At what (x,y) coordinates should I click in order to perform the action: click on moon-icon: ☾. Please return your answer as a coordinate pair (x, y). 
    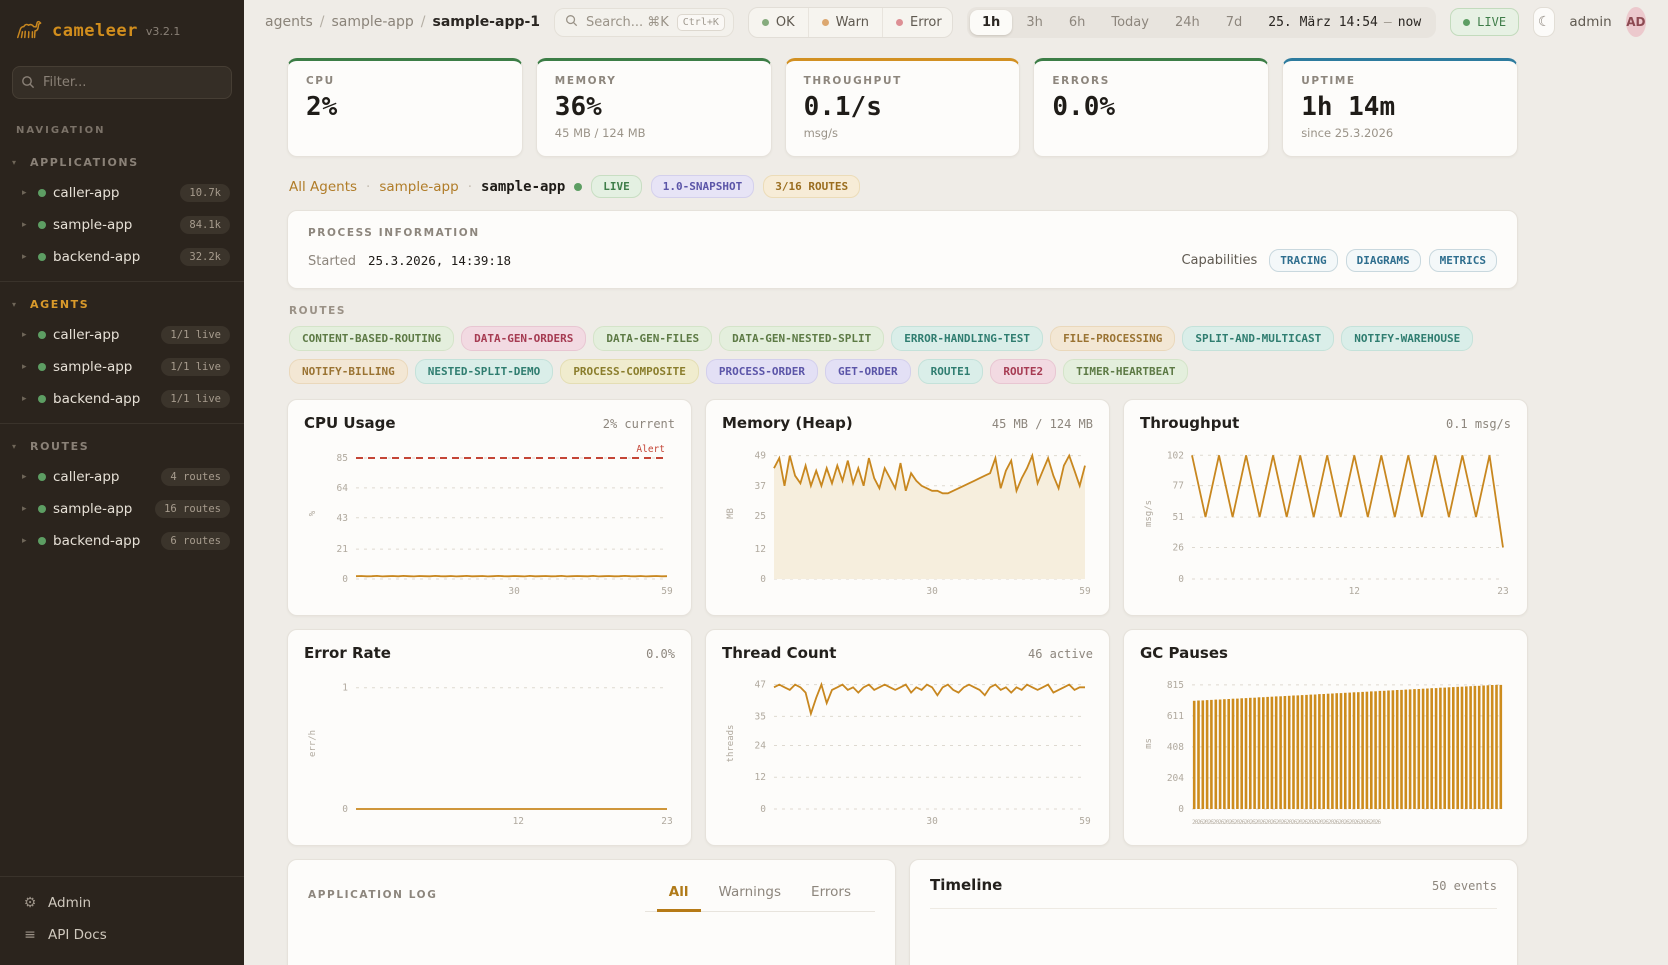
    Looking at the image, I should click on (1544, 22).